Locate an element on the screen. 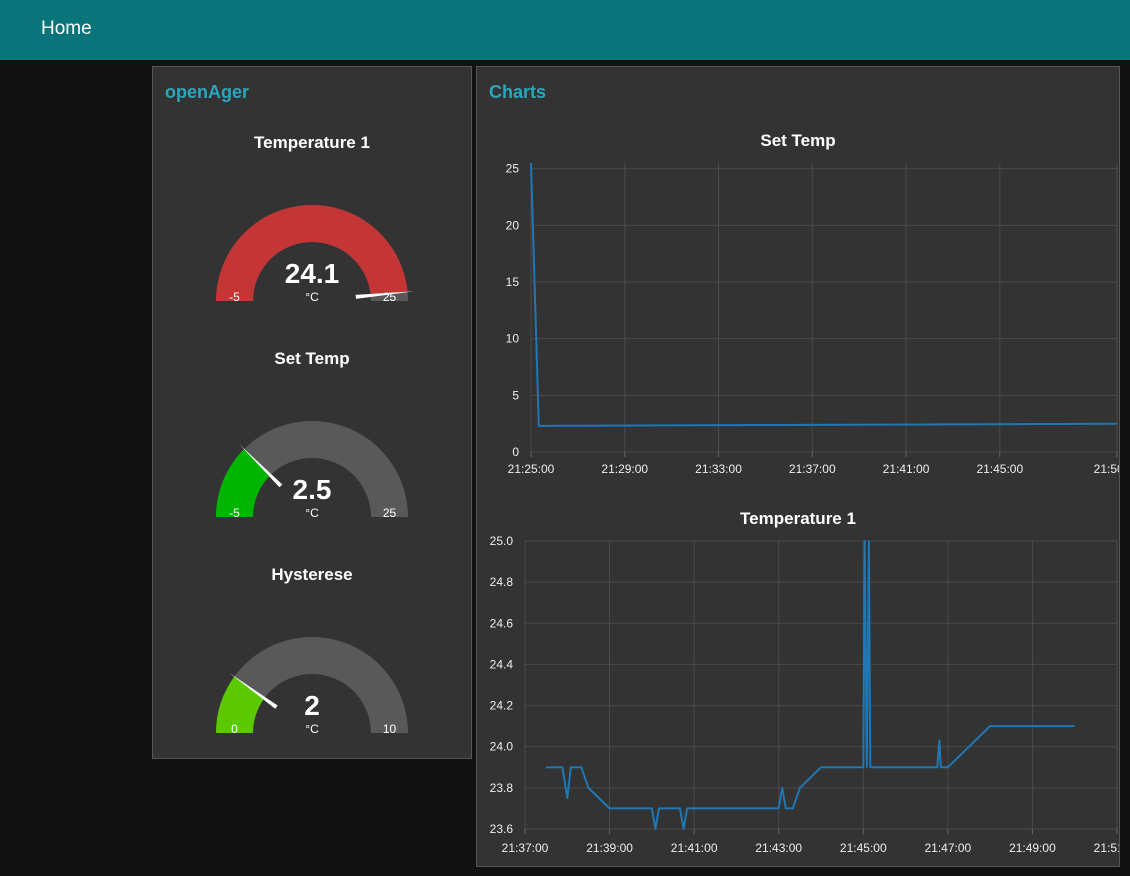 Image resolution: width=1130 pixels, height=876 pixels. y-tick-label: 20 is located at coordinates (513, 225).